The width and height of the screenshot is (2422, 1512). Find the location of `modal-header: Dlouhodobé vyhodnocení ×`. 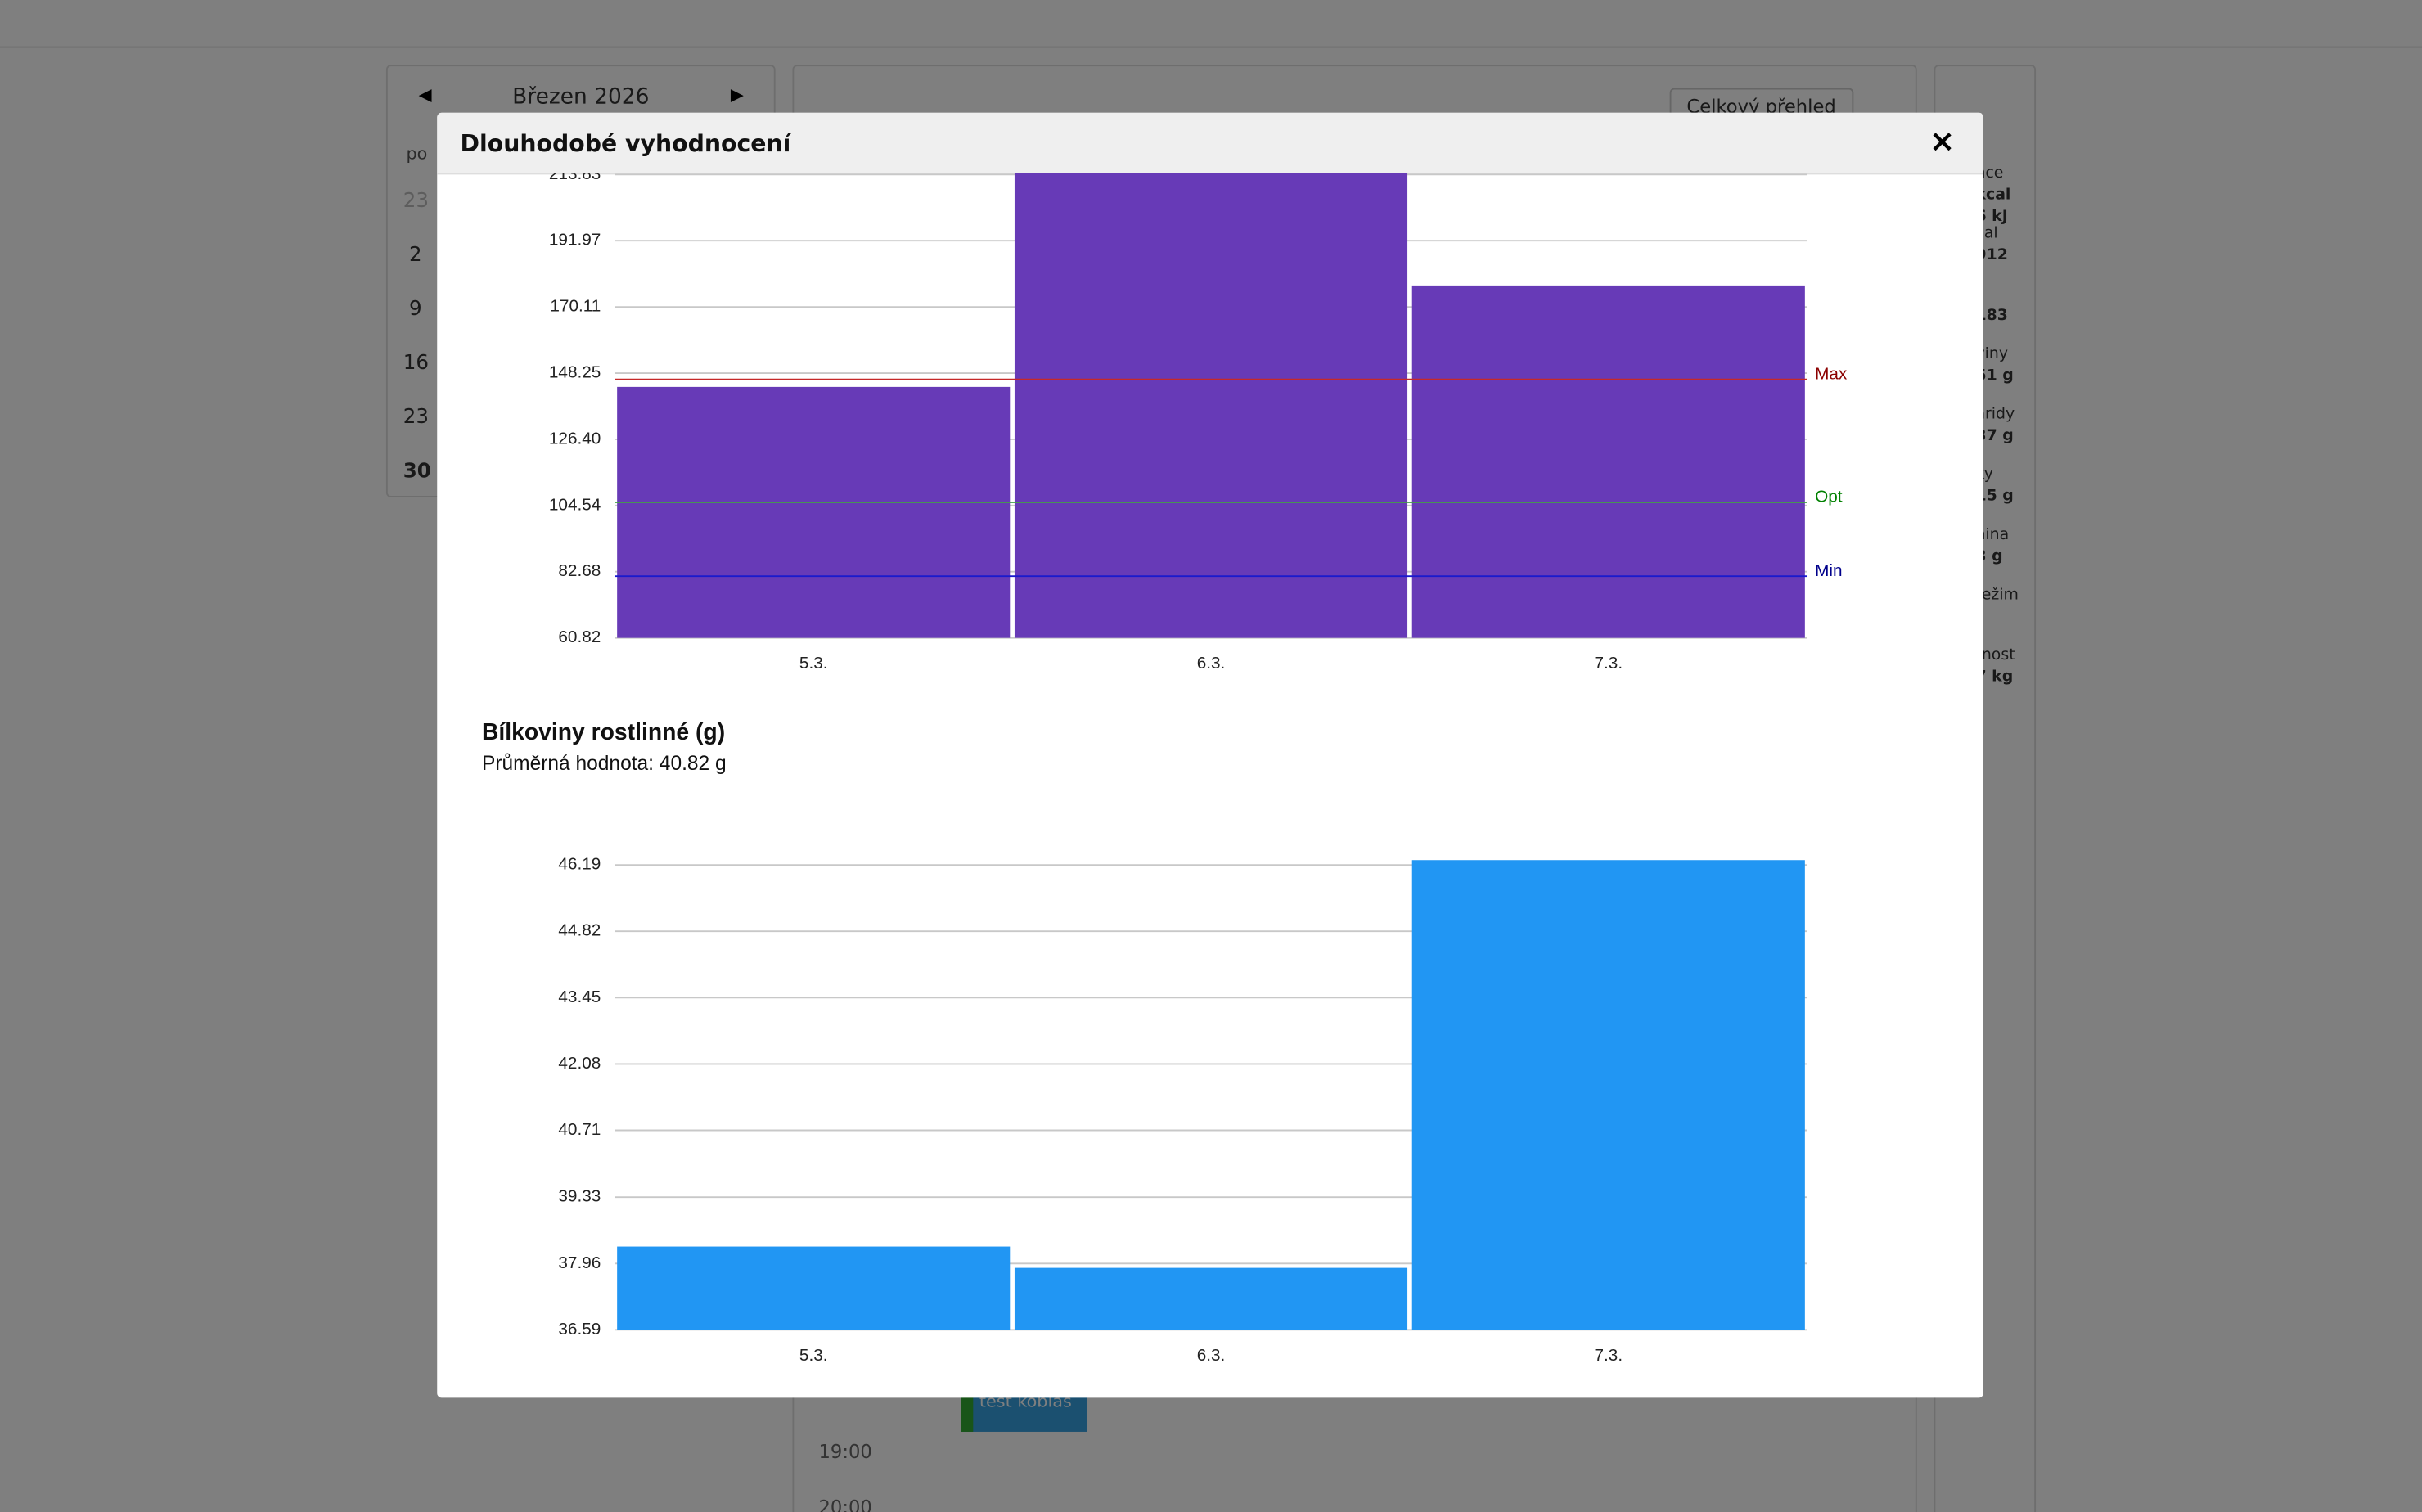

modal-header: Dlouhodobé vyhodnocení × is located at coordinates (1210, 144).